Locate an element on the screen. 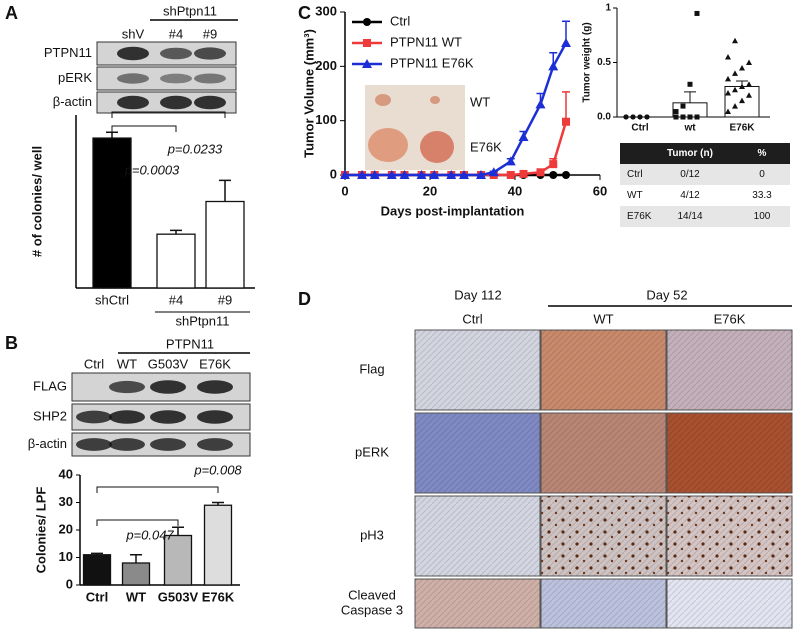  y-axis-label: Tumor weight (g) is located at coordinates (587, 62).